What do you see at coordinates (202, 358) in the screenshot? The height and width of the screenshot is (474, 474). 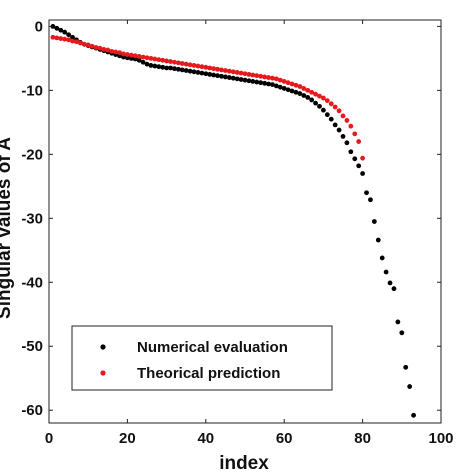 I see `legend-box` at bounding box center [202, 358].